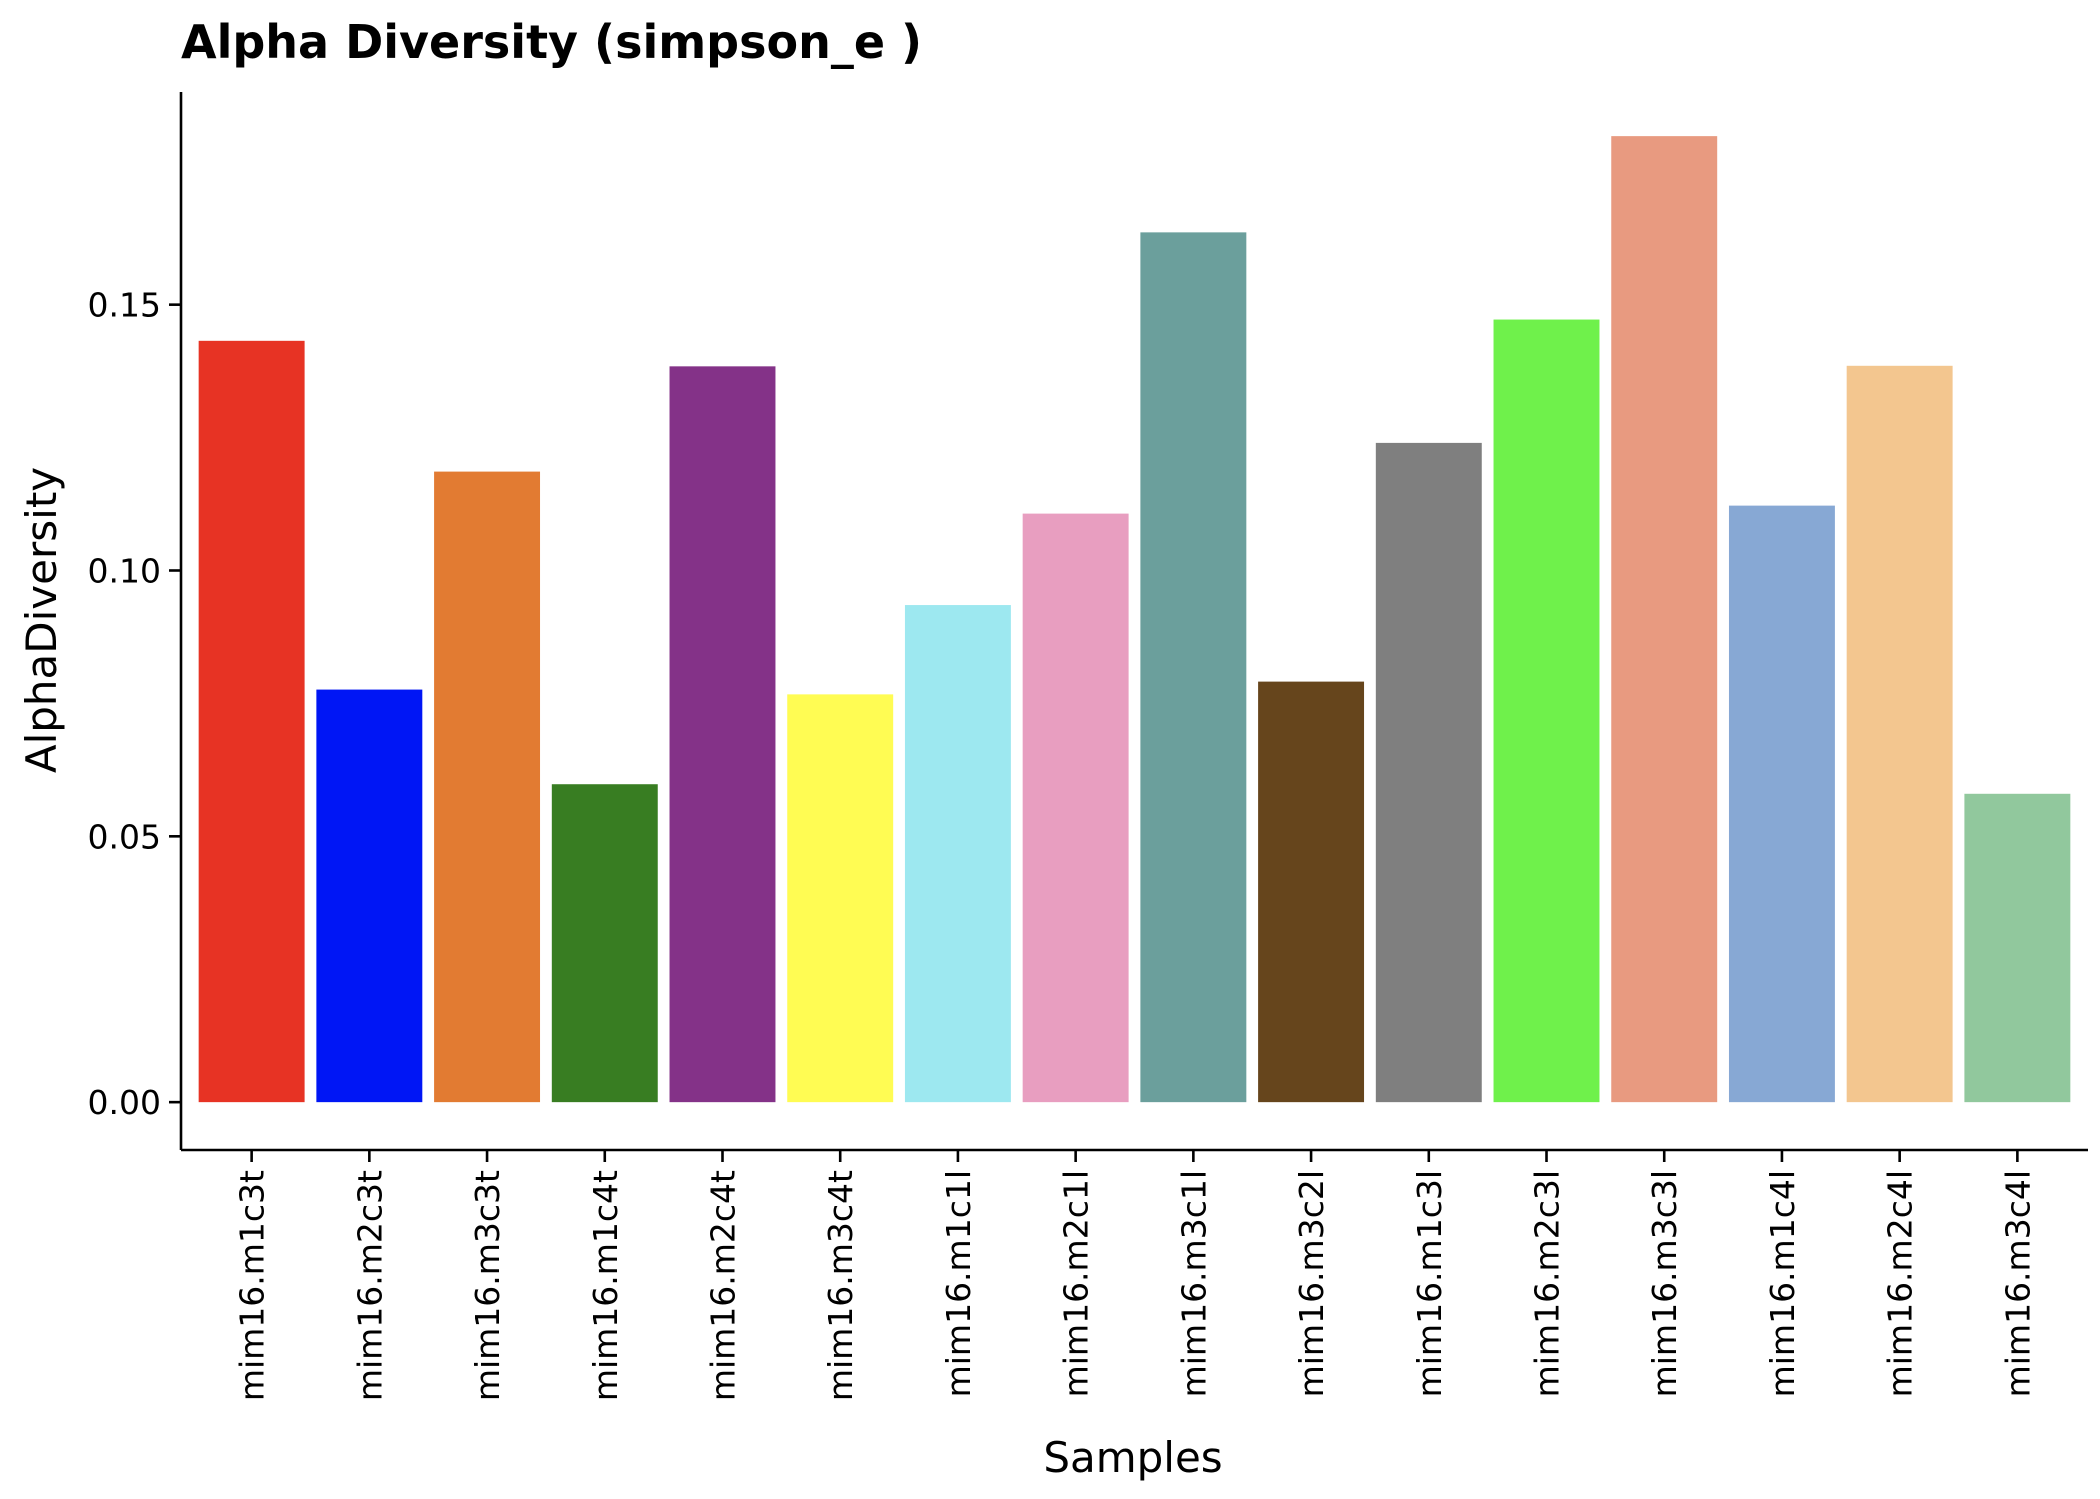 The height and width of the screenshot is (1499, 2100). Describe the element at coordinates (1193, 1283) in the screenshot. I see `x-tick-label: mim16.m3c1l` at that location.